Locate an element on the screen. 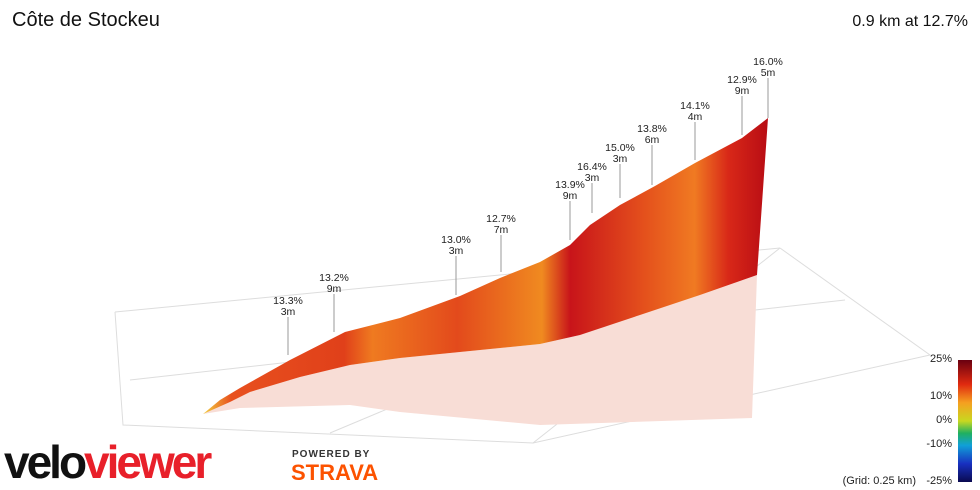 This screenshot has height=490, width=980. ann-grade: 13.2% is located at coordinates (334, 278).